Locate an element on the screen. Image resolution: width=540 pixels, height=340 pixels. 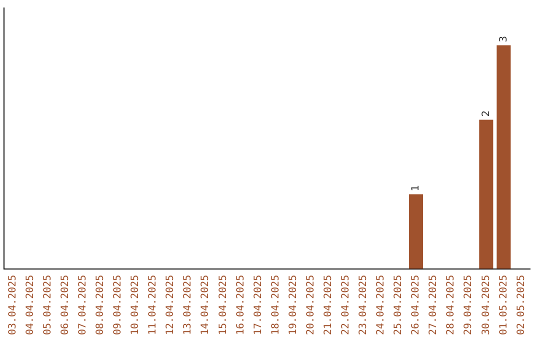
data-label: 2 is located at coordinates (486, 113).